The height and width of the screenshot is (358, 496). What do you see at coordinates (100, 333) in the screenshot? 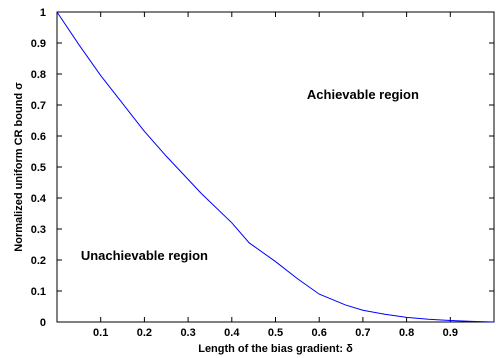
I see `x-tick-label: 0.1` at bounding box center [100, 333].